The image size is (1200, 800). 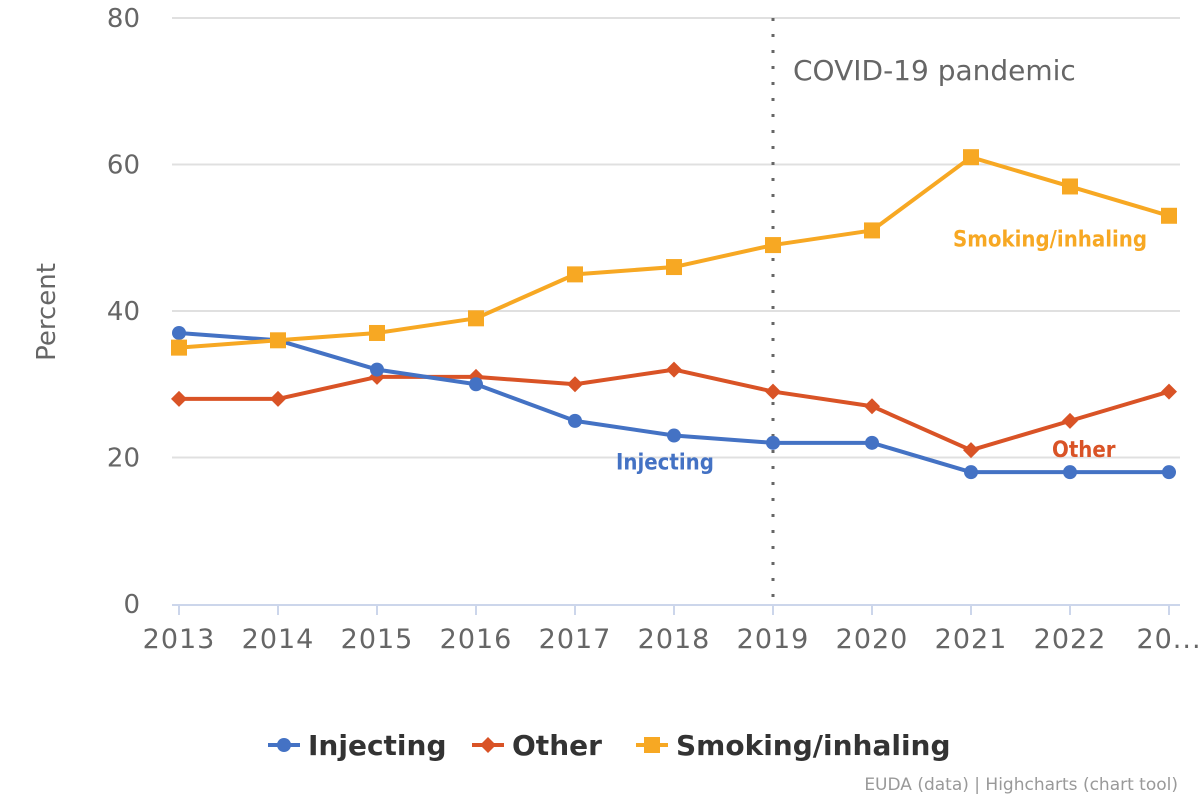 I want to click on legend-item-smoking-inhaling: Smoking/inhaling, so click(x=793, y=745).